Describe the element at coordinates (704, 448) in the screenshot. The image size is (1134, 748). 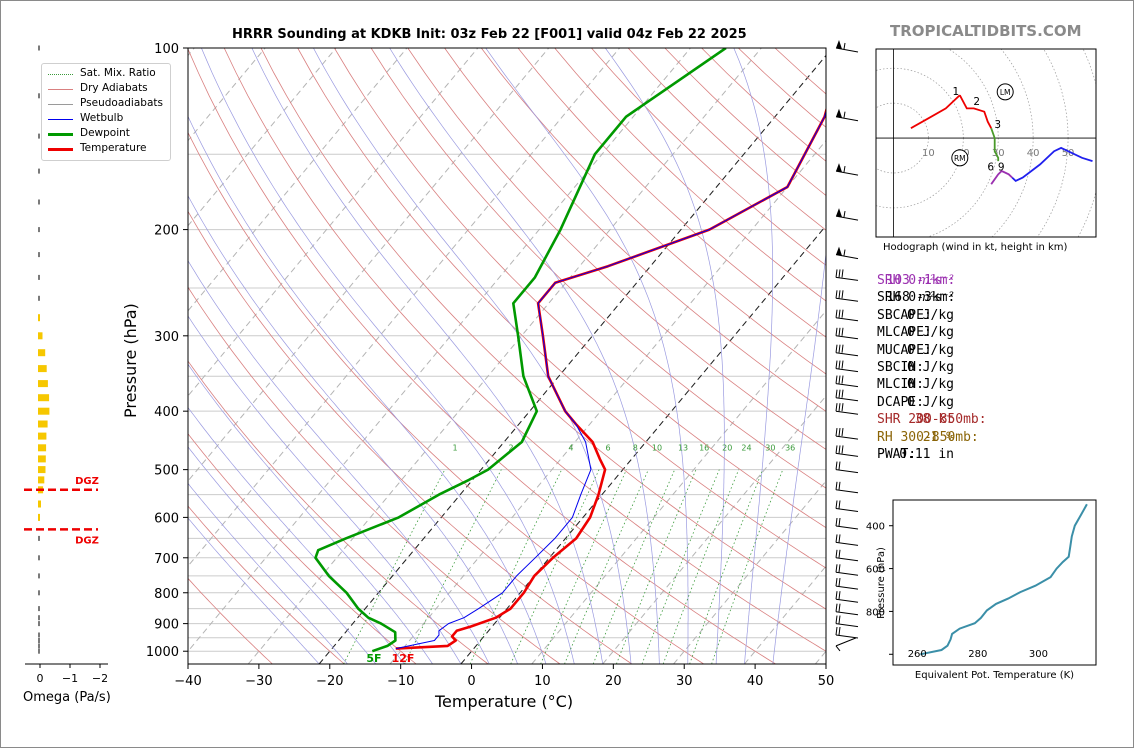
I see `mixing-ratio-label: 16` at that location.